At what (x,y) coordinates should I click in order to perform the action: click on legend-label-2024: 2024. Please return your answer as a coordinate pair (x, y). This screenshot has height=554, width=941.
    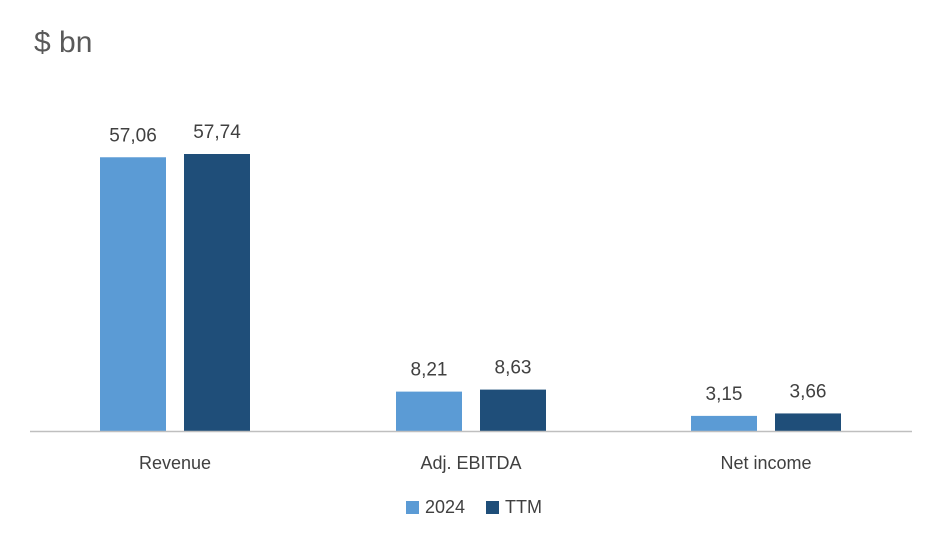
    Looking at the image, I should click on (445, 507).